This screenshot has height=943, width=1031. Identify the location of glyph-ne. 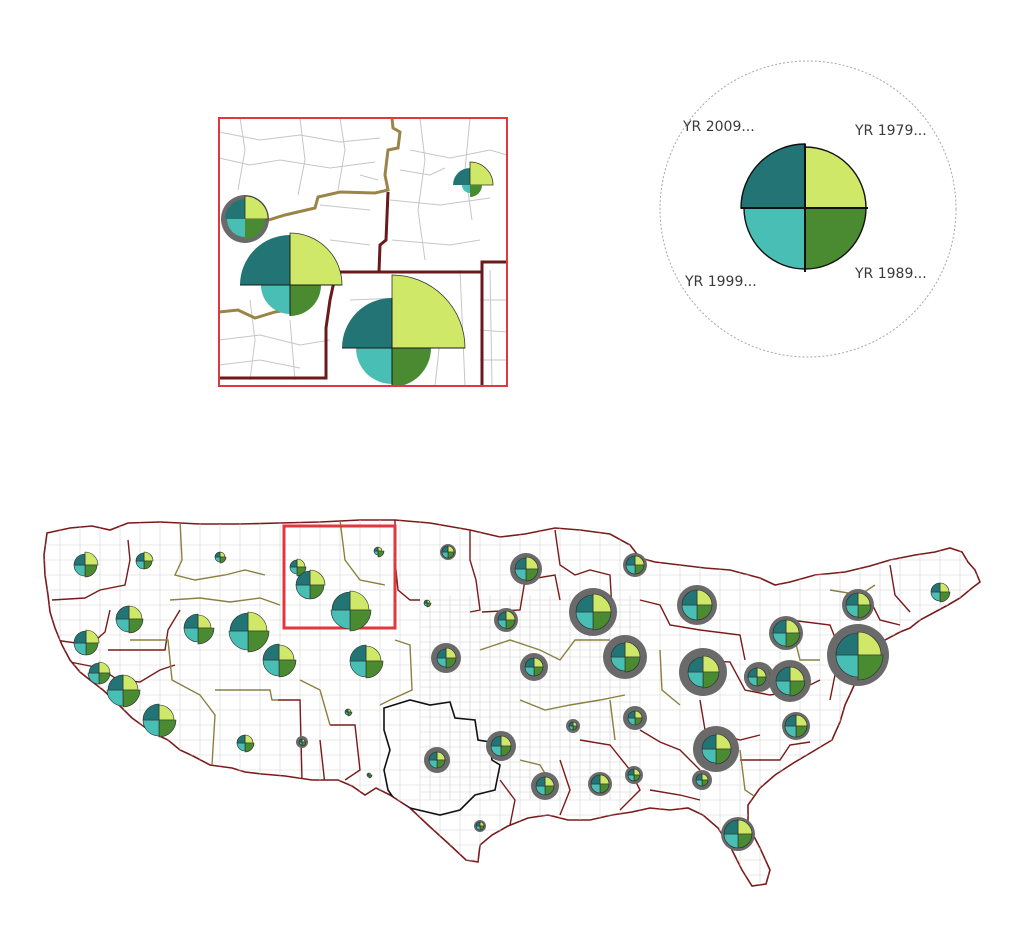
(858, 605).